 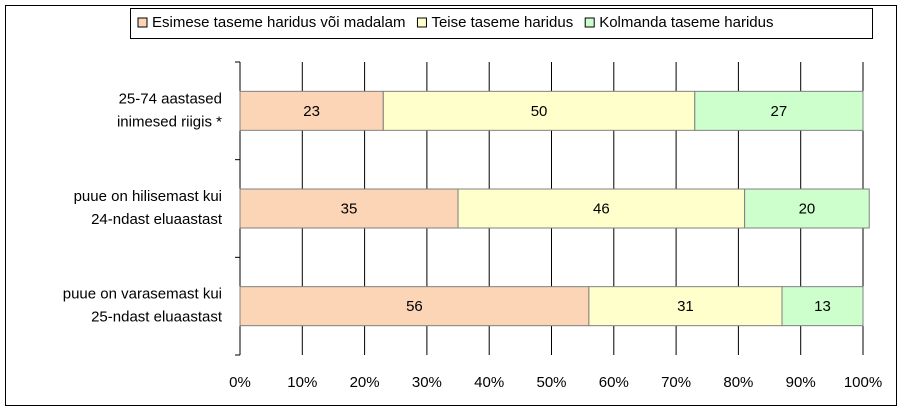 I want to click on y-tick-label-line: 25-ndast eluaastast, so click(x=157, y=317).